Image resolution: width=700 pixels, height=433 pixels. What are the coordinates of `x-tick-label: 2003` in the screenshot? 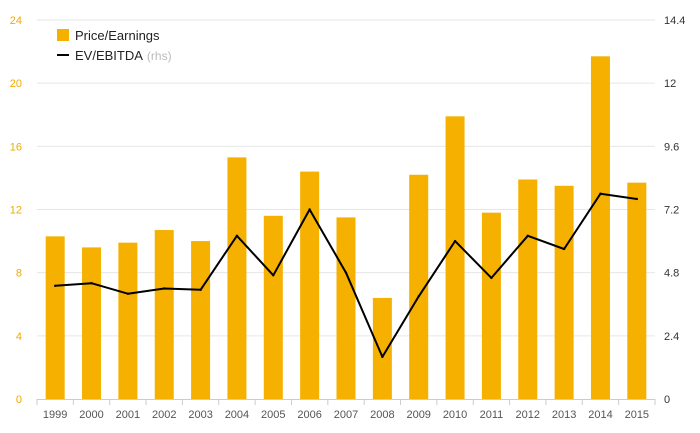 It's located at (200, 415).